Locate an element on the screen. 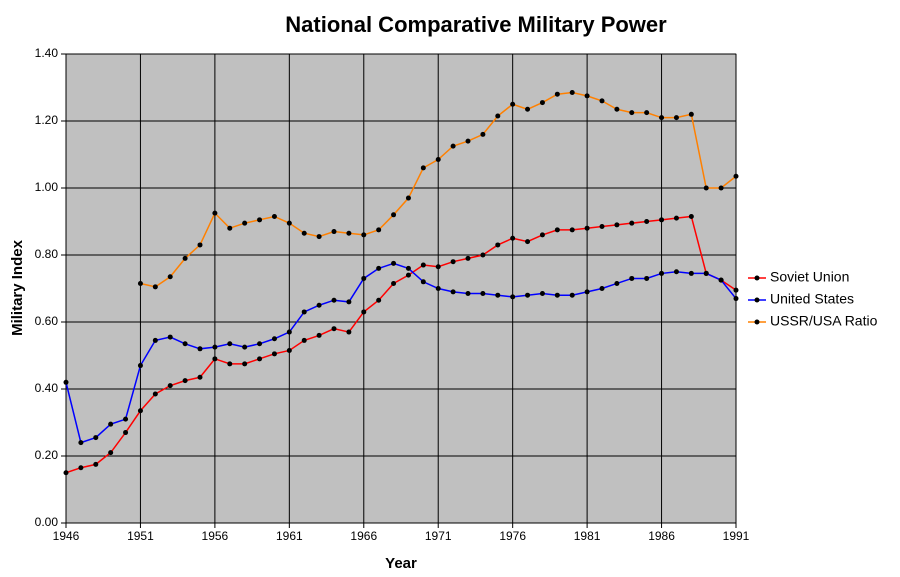 This screenshot has width=900, height=577. x-axis-title: Year is located at coordinates (401, 563).